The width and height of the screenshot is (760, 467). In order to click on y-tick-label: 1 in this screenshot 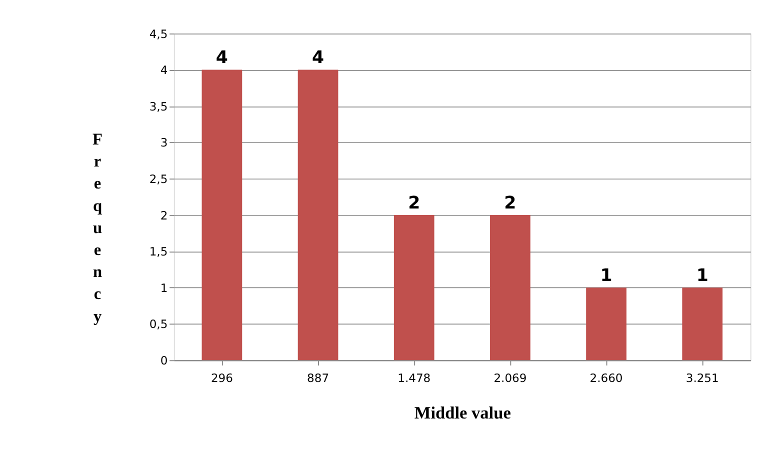, I will do `click(164, 287)`.